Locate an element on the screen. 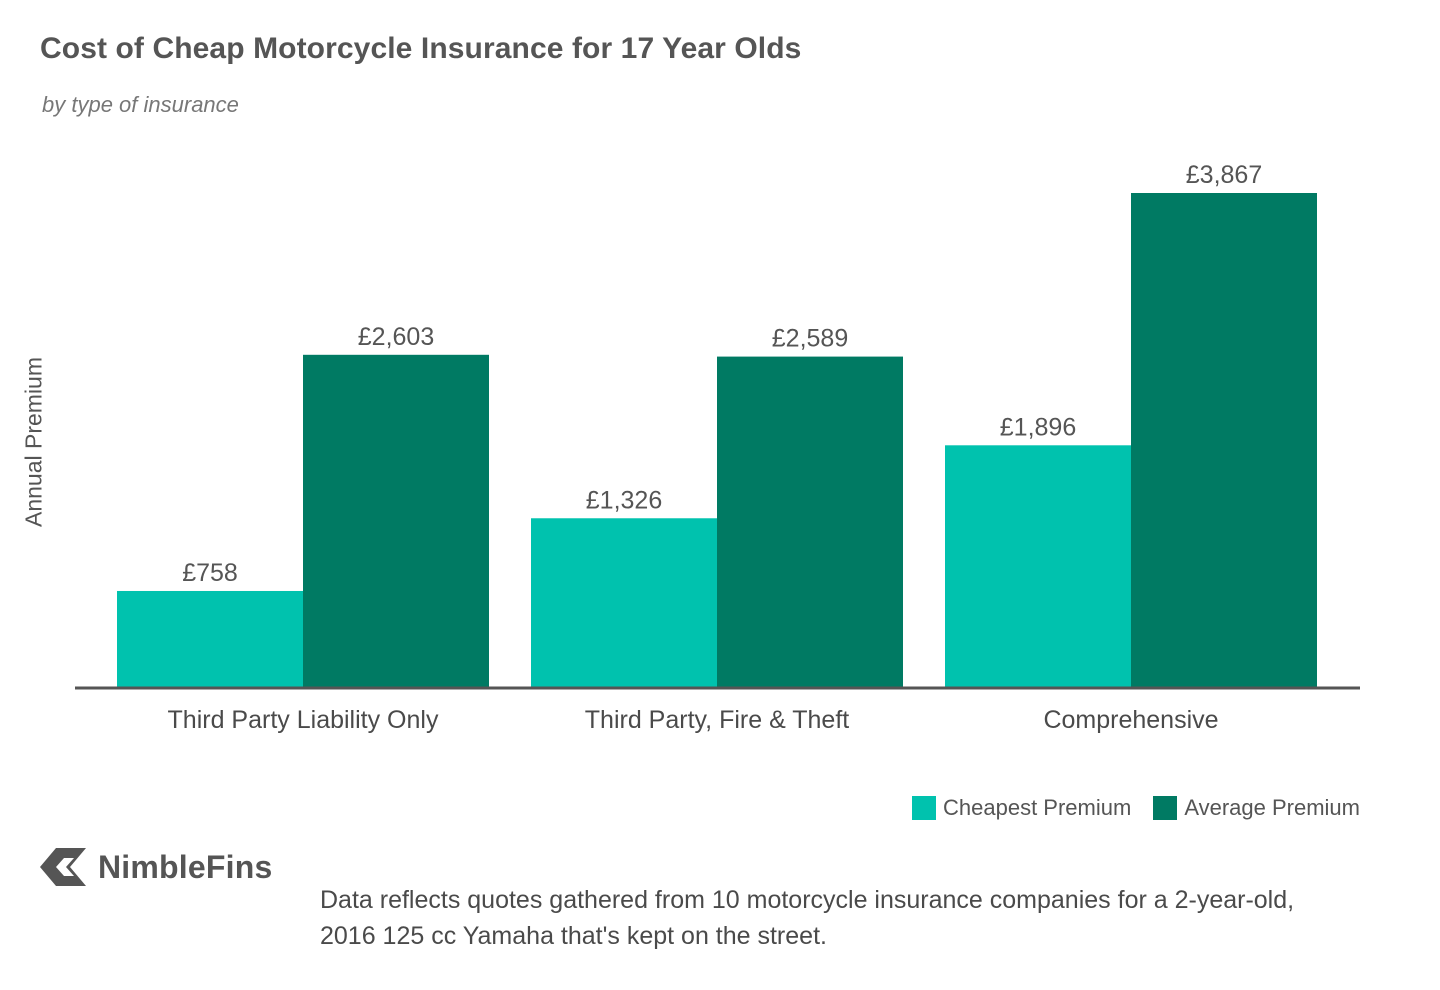  data-label-average-2: £3,867 is located at coordinates (1224, 175).